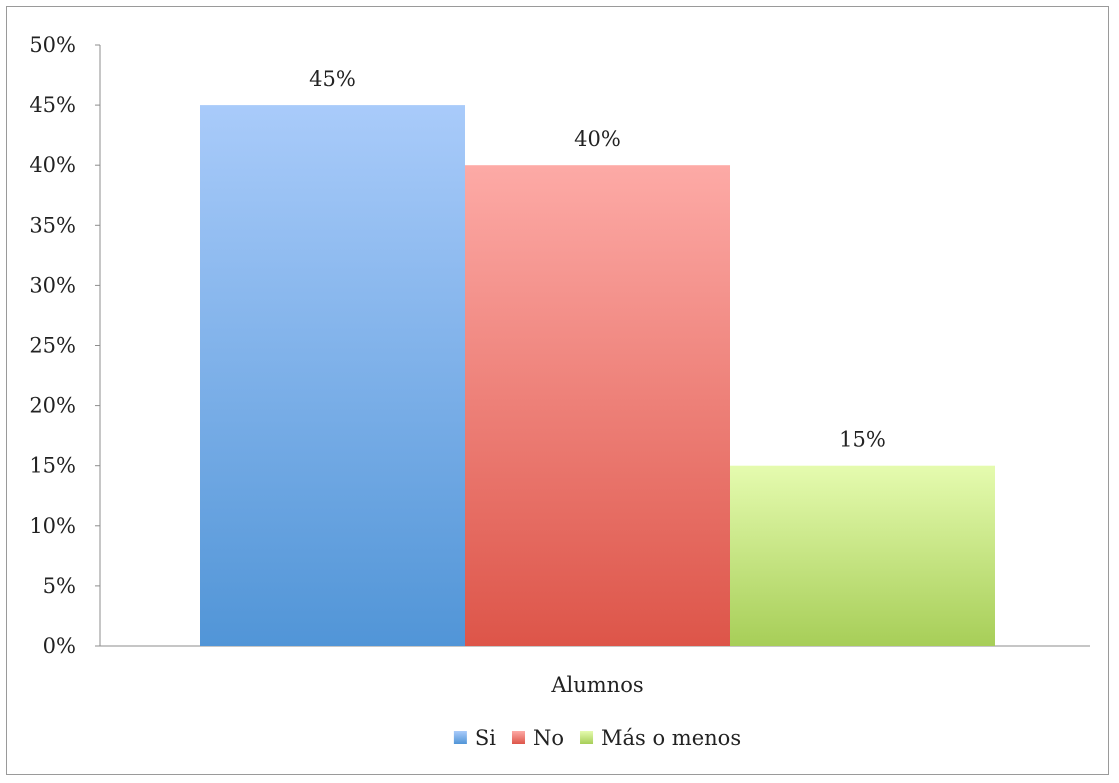  What do you see at coordinates (597, 405) in the screenshot?
I see `bar-no` at bounding box center [597, 405].